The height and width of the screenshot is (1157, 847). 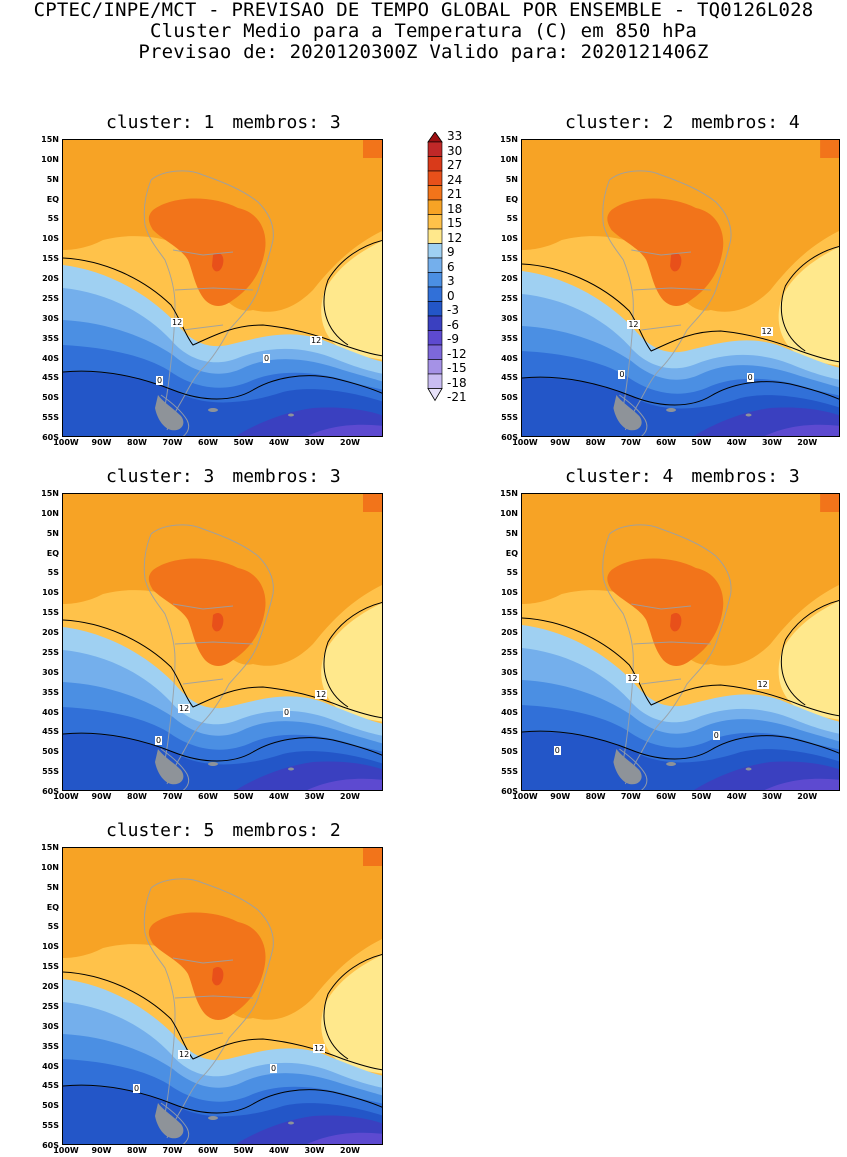 What do you see at coordinates (509, 358) in the screenshot?
I see `lat-tick-label: 40S` at bounding box center [509, 358].